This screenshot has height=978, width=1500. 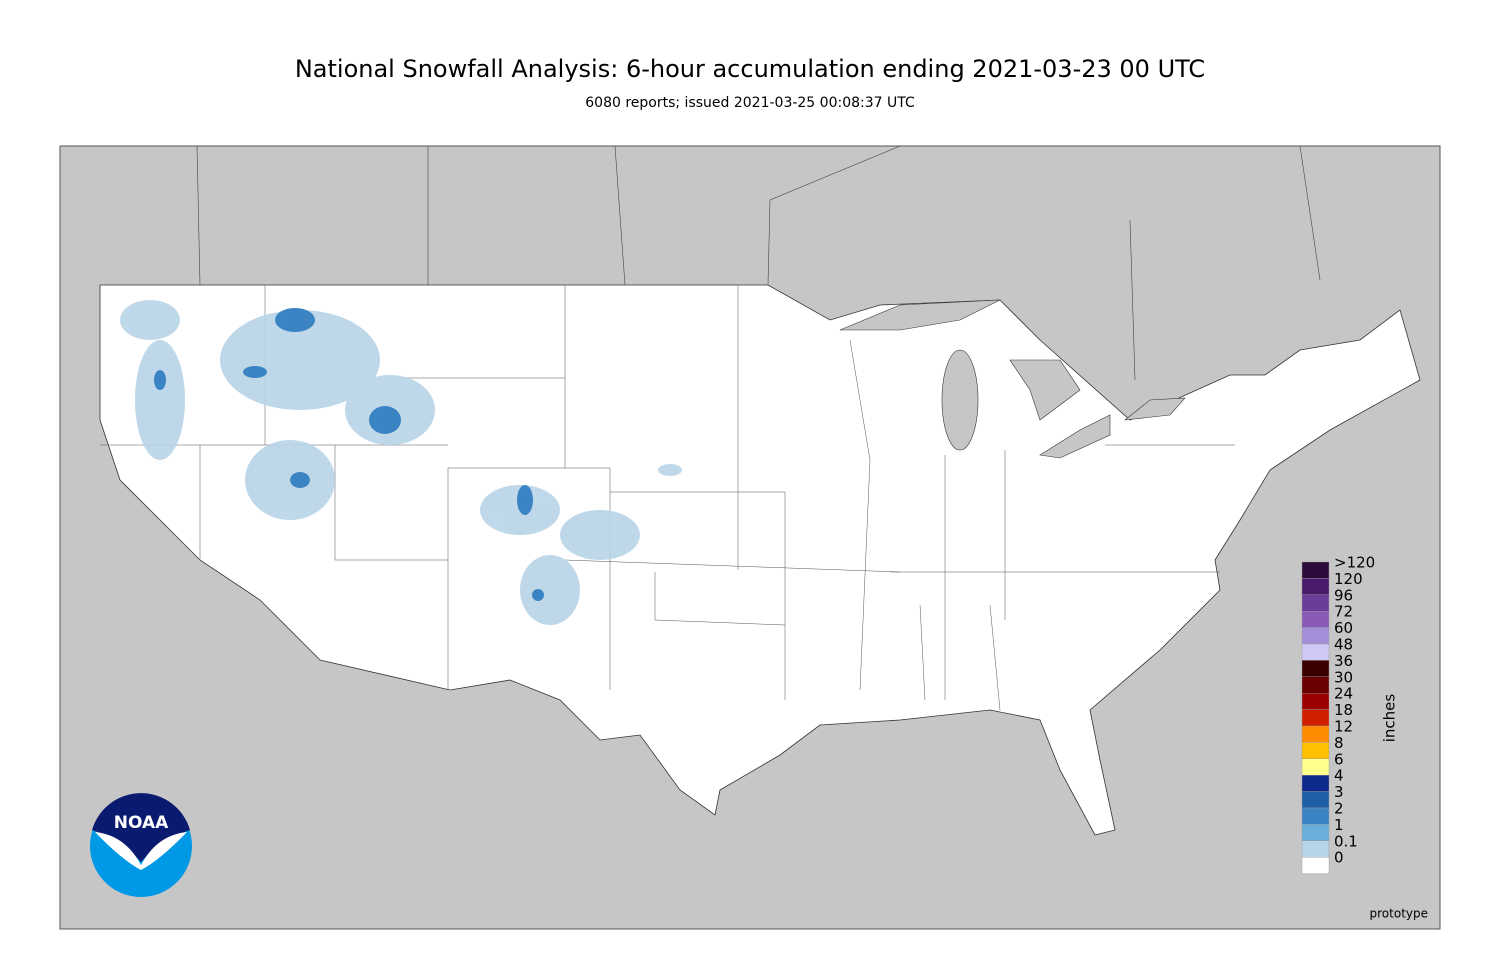 What do you see at coordinates (1339, 776) in the screenshot?
I see `legend-label: 4` at bounding box center [1339, 776].